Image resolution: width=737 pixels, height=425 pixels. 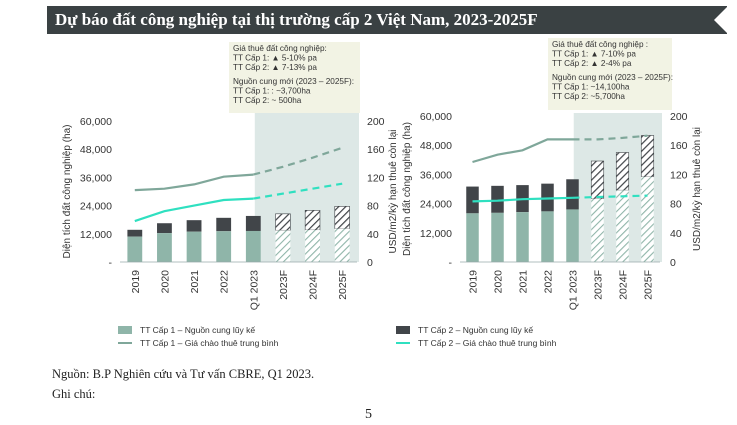 I want to click on left-bar-upper-2024F, so click(x=312, y=220).